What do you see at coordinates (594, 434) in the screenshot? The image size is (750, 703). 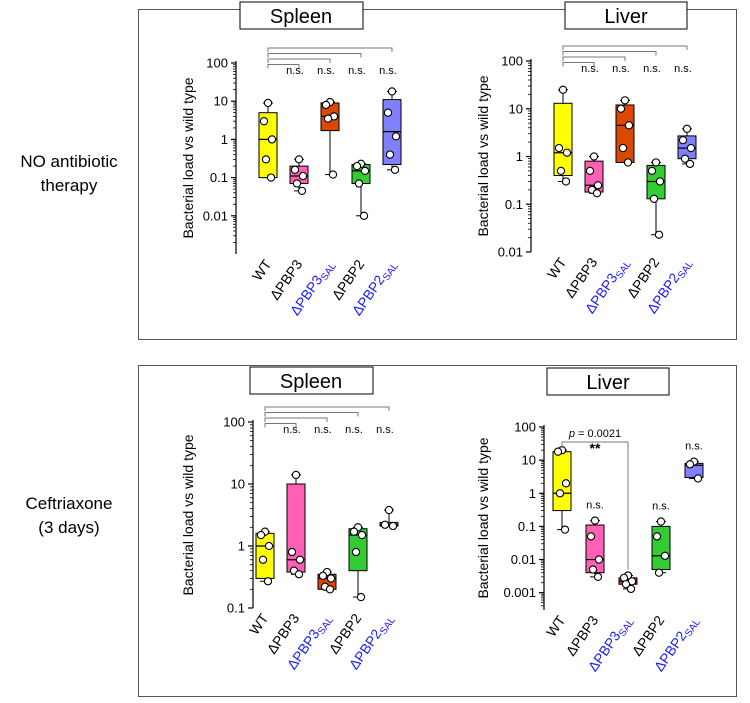 I see `p-value-label: p = 0.0021` at bounding box center [594, 434].